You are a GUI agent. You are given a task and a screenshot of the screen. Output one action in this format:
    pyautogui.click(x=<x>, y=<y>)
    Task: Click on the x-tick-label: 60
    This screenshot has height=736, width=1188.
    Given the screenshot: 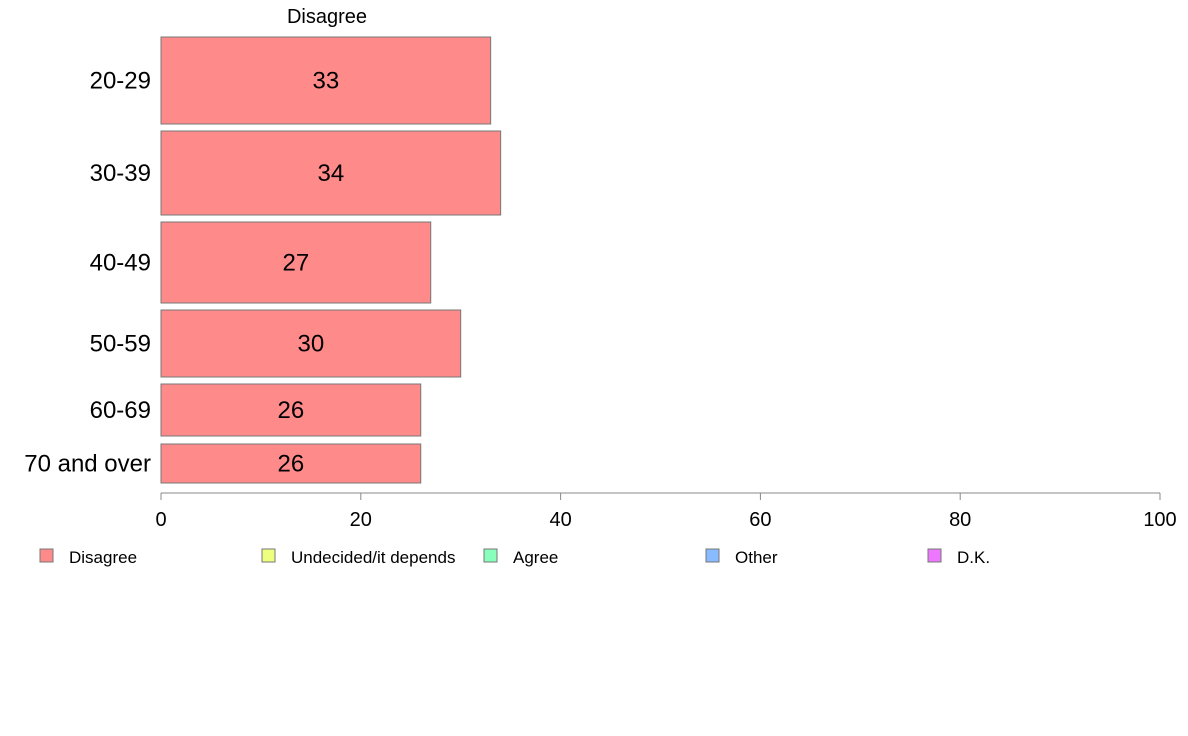 What is the action you would take?
    pyautogui.click(x=760, y=520)
    